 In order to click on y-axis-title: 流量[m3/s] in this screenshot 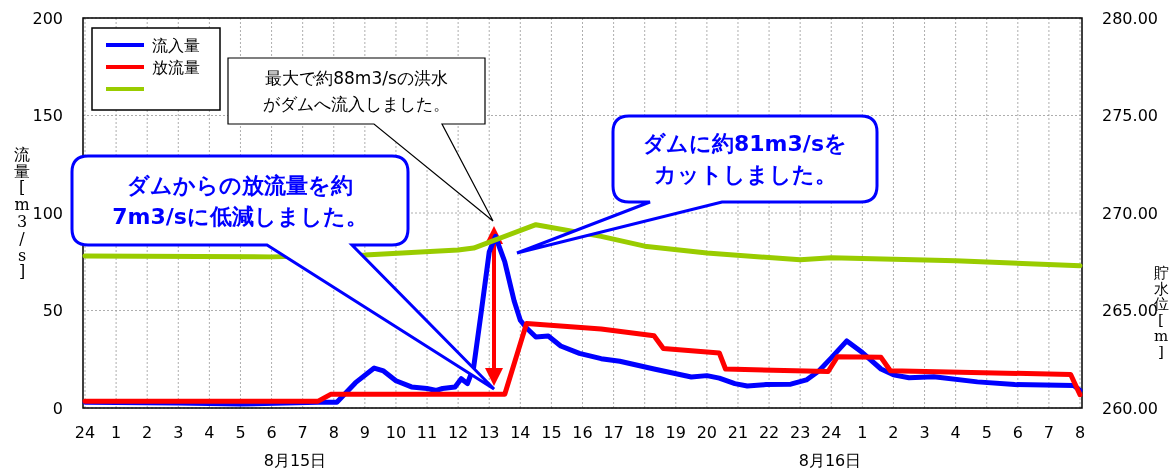, I will do `click(22, 213)`.